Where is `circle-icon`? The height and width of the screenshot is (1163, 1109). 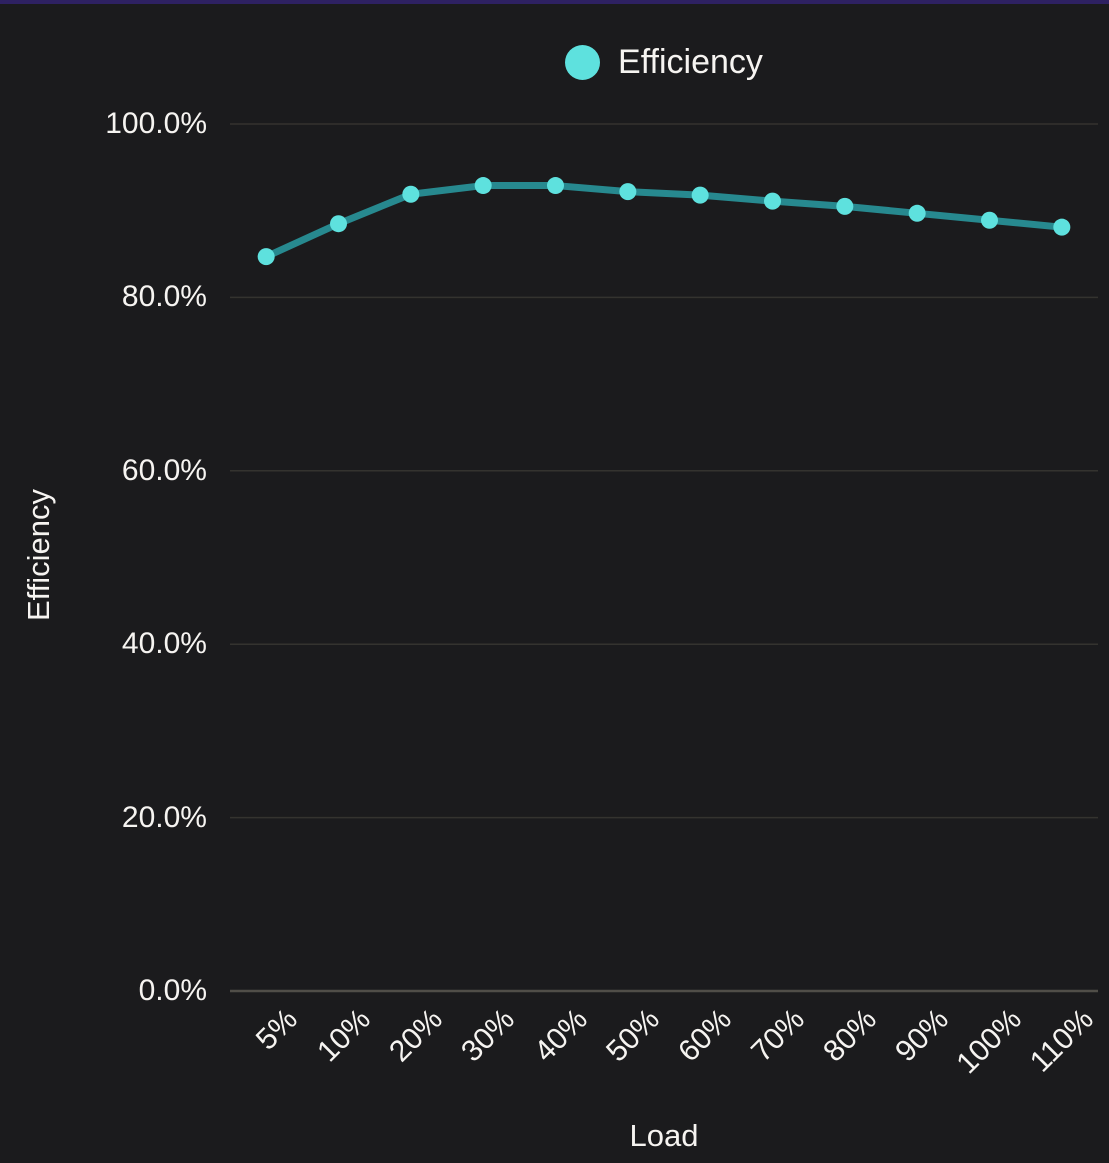
circle-icon is located at coordinates (583, 62).